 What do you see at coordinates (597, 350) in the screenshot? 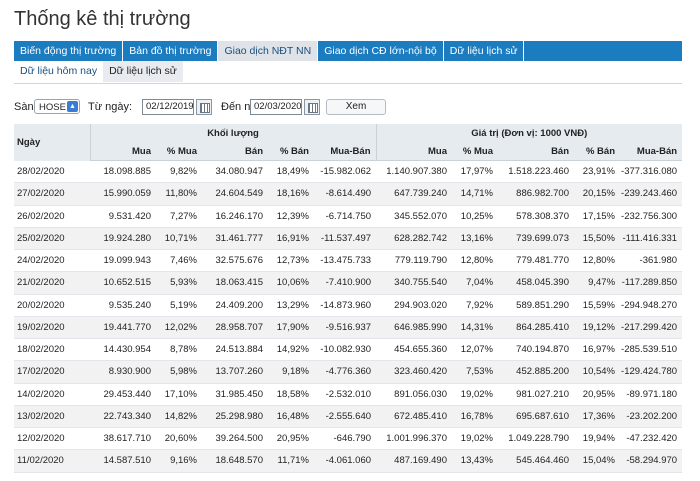
I see `value-cell: 16,97%` at bounding box center [597, 350].